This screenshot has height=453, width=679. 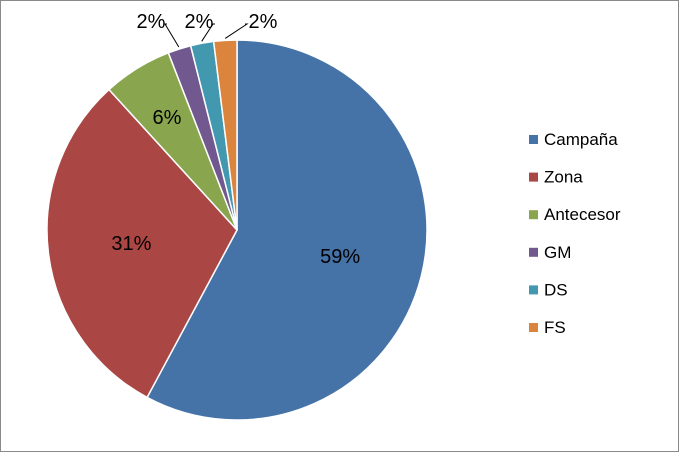 I want to click on data-label-zona: 31%, so click(x=131, y=244).